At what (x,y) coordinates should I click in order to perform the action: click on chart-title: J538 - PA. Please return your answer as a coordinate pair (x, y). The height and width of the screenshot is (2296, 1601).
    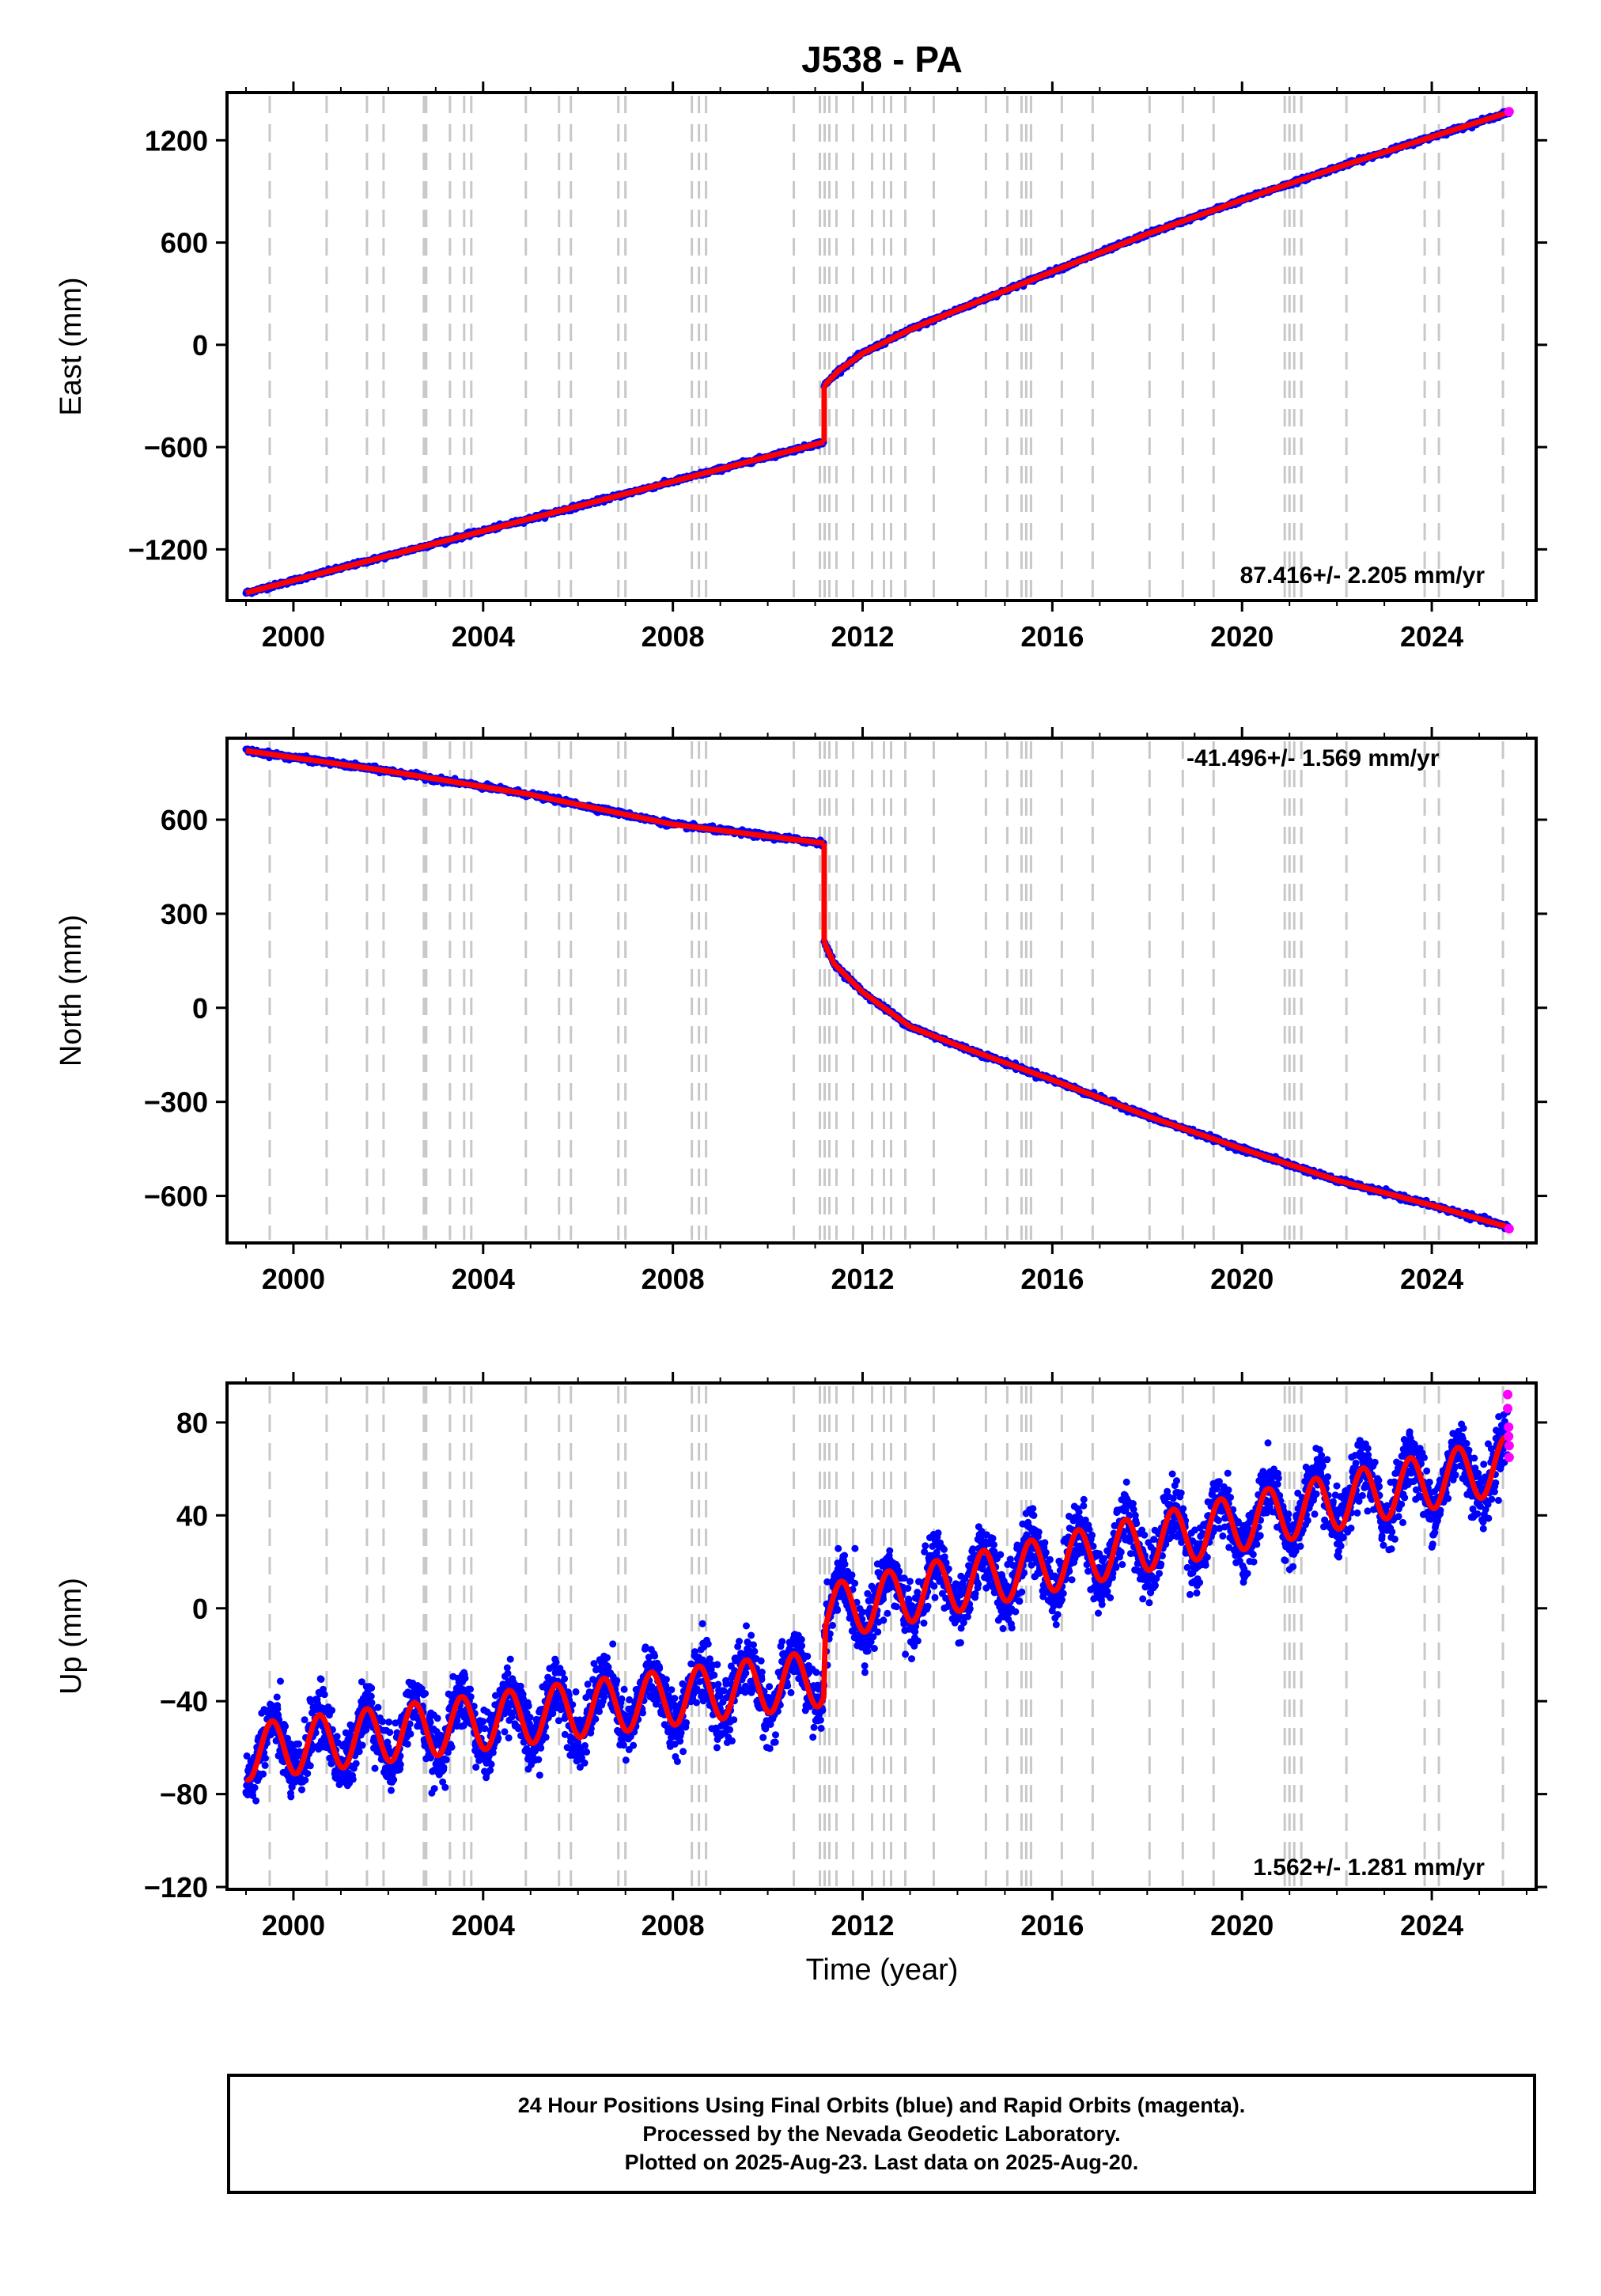
    Looking at the image, I should click on (882, 60).